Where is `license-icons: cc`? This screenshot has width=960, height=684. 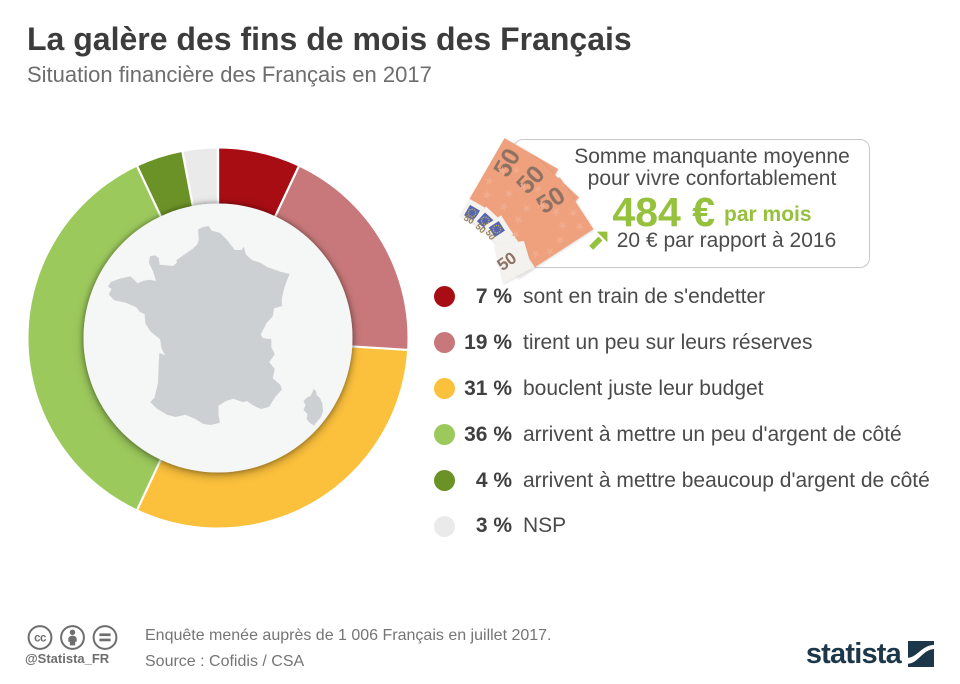
license-icons: cc is located at coordinates (72, 637).